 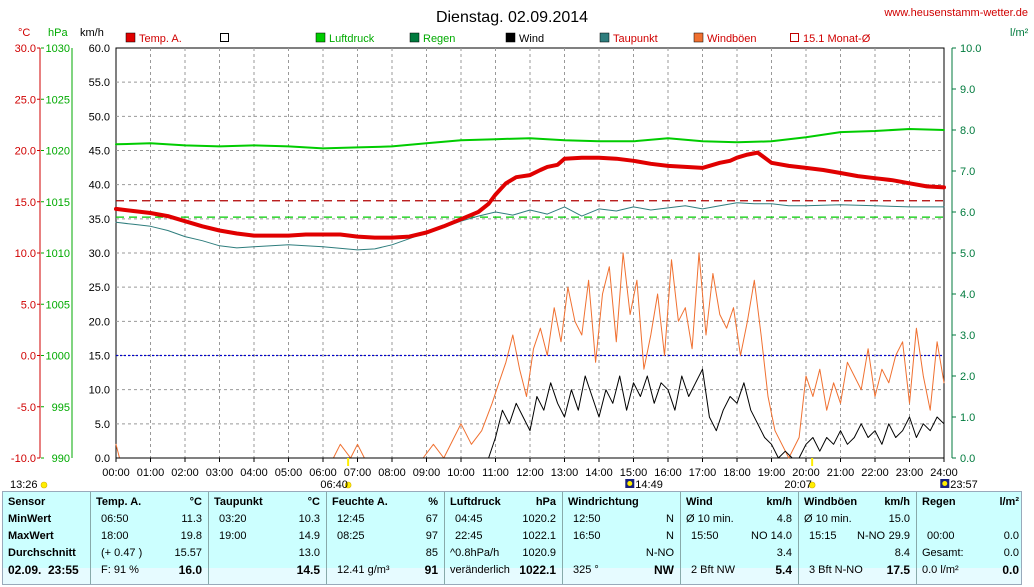 What do you see at coordinates (191, 519) in the screenshot?
I see `temp-min: 11.3` at bounding box center [191, 519].